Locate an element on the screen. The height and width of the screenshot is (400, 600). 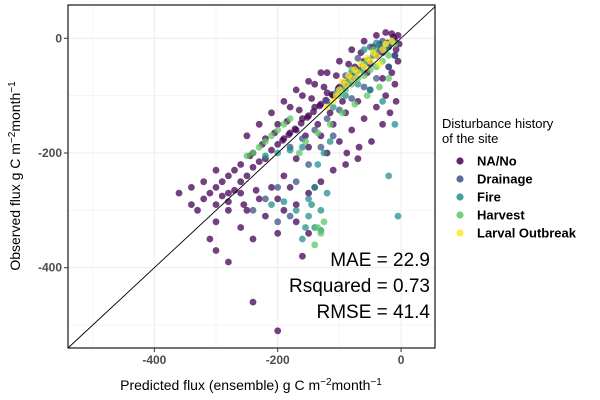
y-axis-title: Observed flux g C m−2month−1 is located at coordinates (15, 176).